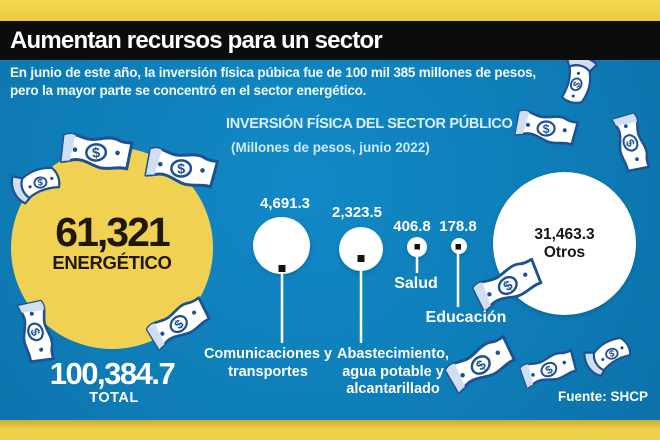 This screenshot has height=440, width=660. I want to click on headline-bar: Aumentan recursos para un sector, so click(330, 40).